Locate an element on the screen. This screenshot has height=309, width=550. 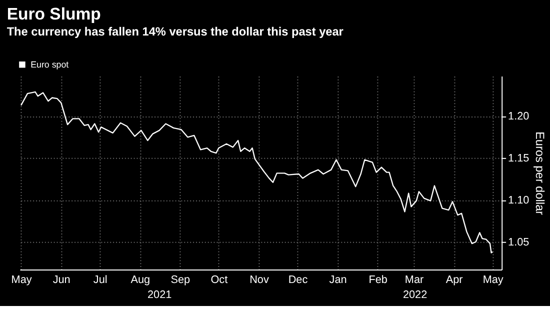
x-tick-label: Aug is located at coordinates (140, 280).